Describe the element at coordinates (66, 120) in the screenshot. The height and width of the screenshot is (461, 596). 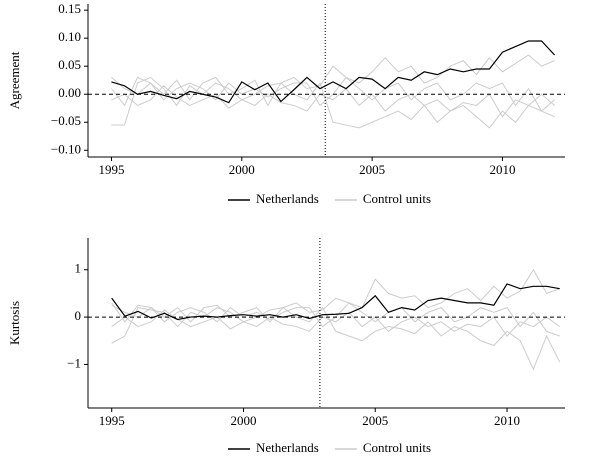
I see `y-tick-label: −0.05` at that location.